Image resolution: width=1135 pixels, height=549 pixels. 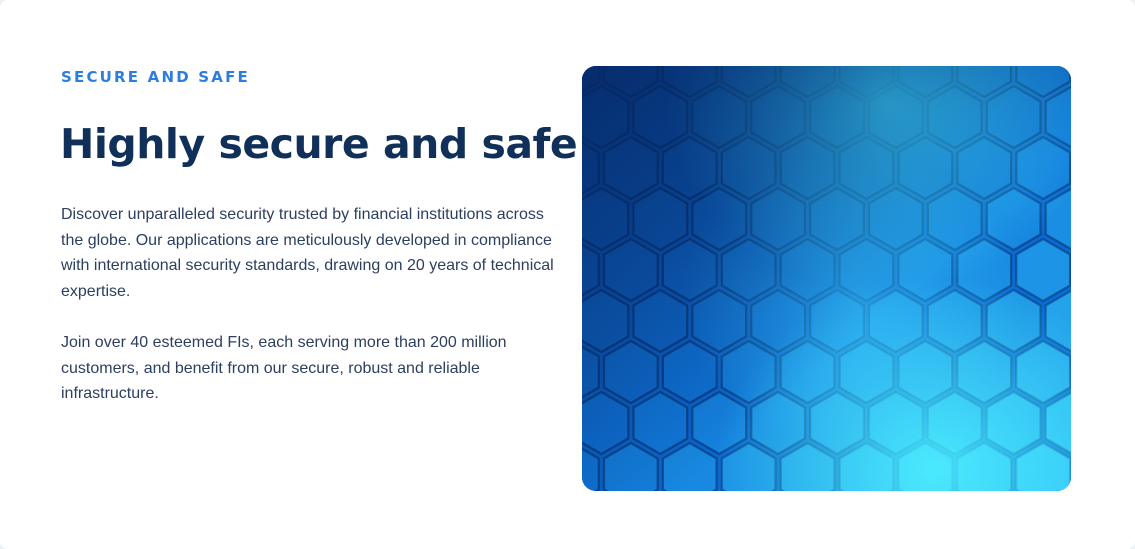 I want to click on section-title: Highly secure and safe, so click(x=318, y=144).